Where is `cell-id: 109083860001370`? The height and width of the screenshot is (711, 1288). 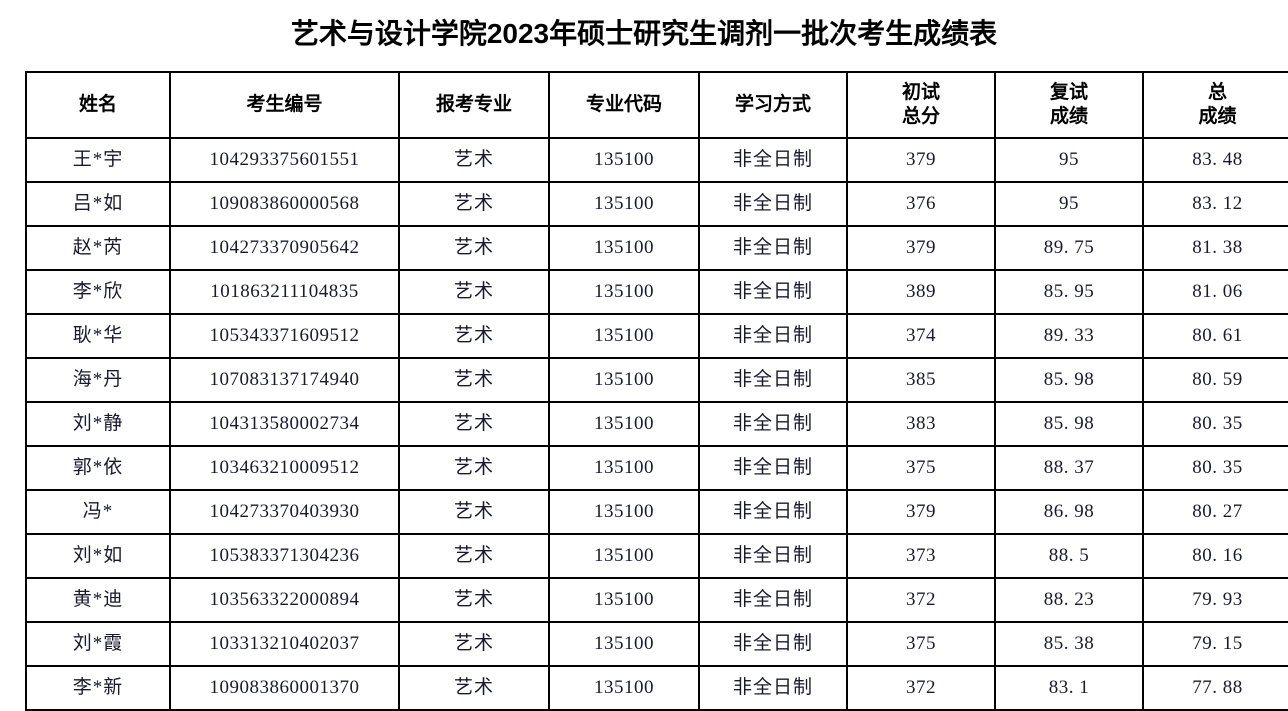 cell-id: 109083860001370 is located at coordinates (284, 688).